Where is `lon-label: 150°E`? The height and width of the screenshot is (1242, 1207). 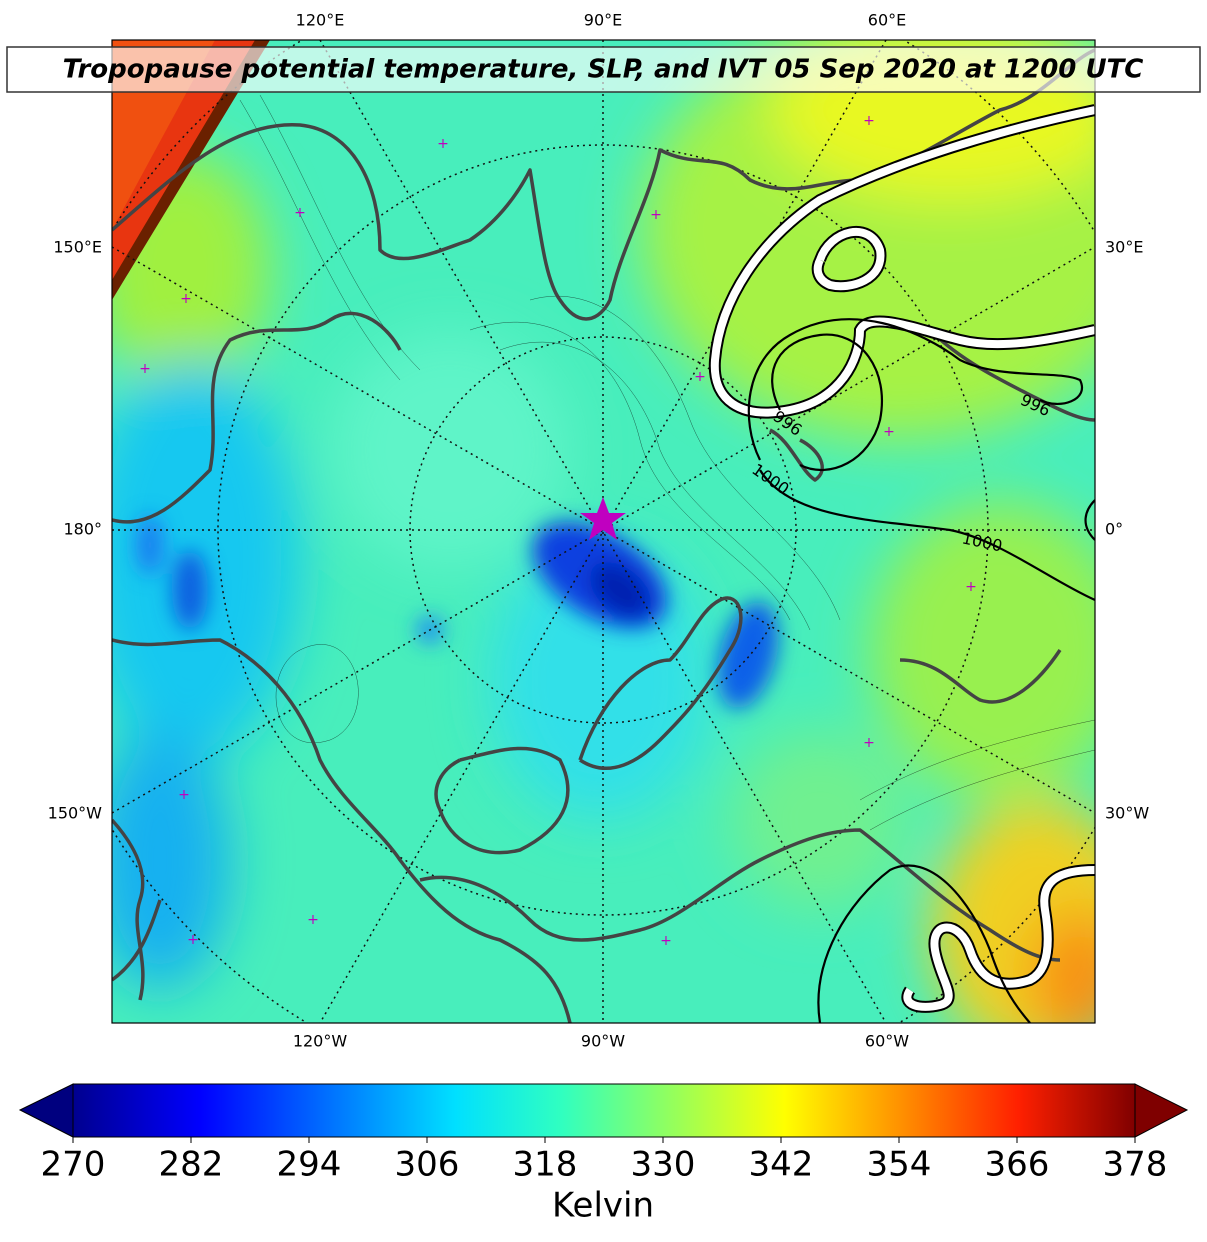 lon-label: 150°E is located at coordinates (77, 247).